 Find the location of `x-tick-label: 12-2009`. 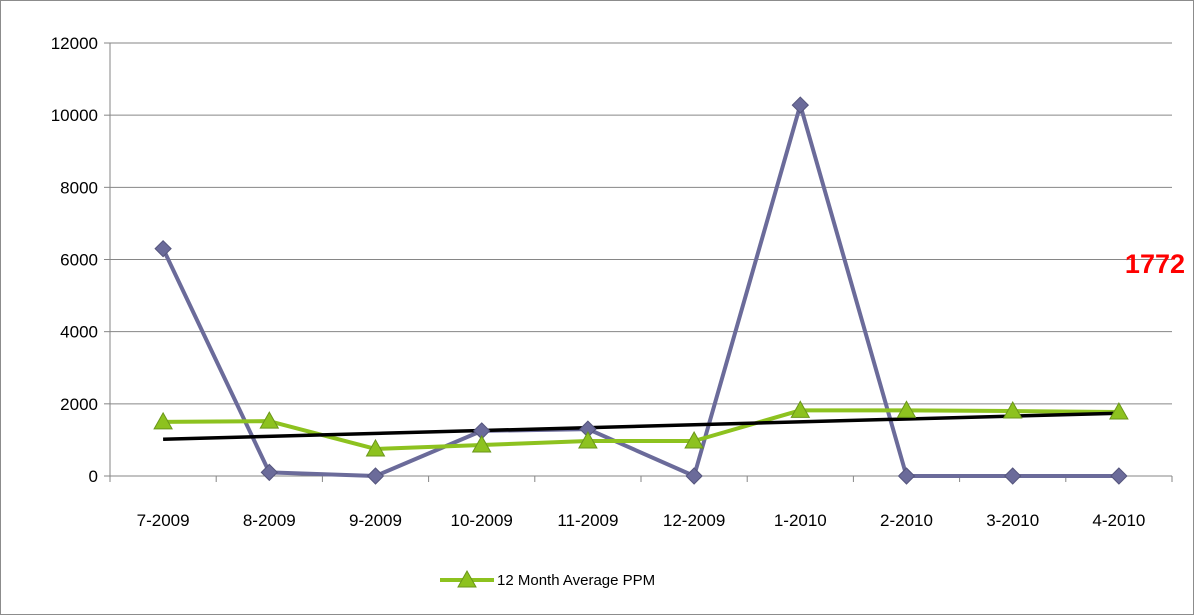

x-tick-label: 12-2009 is located at coordinates (694, 520).